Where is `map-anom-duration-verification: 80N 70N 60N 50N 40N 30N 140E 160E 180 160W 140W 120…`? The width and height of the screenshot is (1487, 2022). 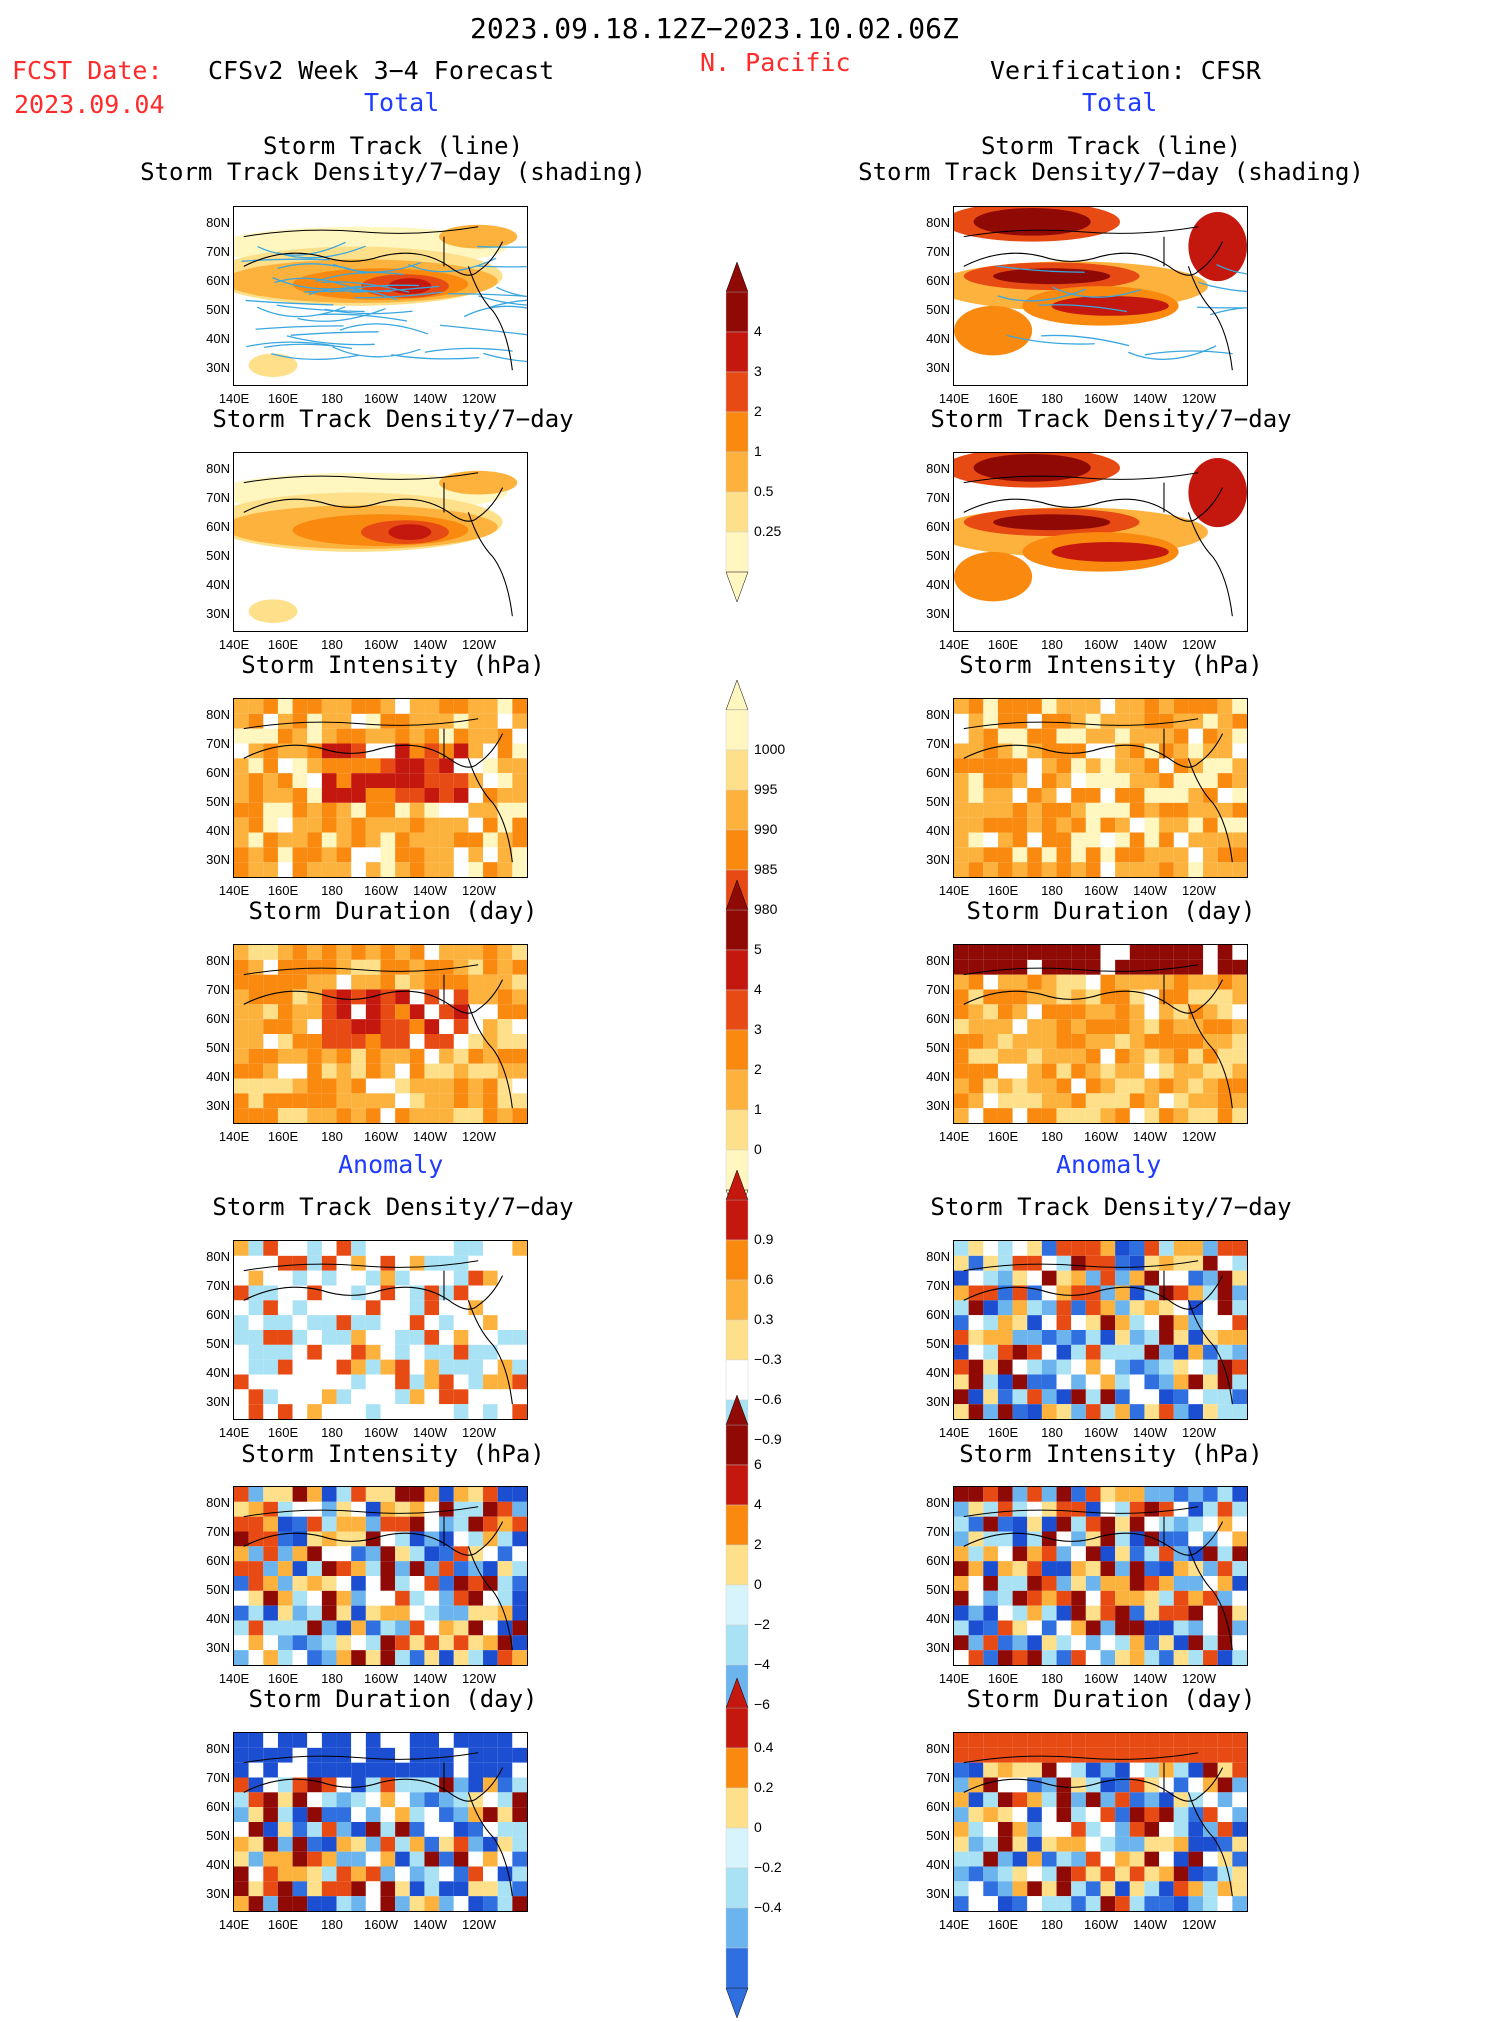
map-anom-duration-verification: 80N 70N 60N 50N 40N 30N 140E 160E 180 160W 140W 120… is located at coordinates (1087, 1832).